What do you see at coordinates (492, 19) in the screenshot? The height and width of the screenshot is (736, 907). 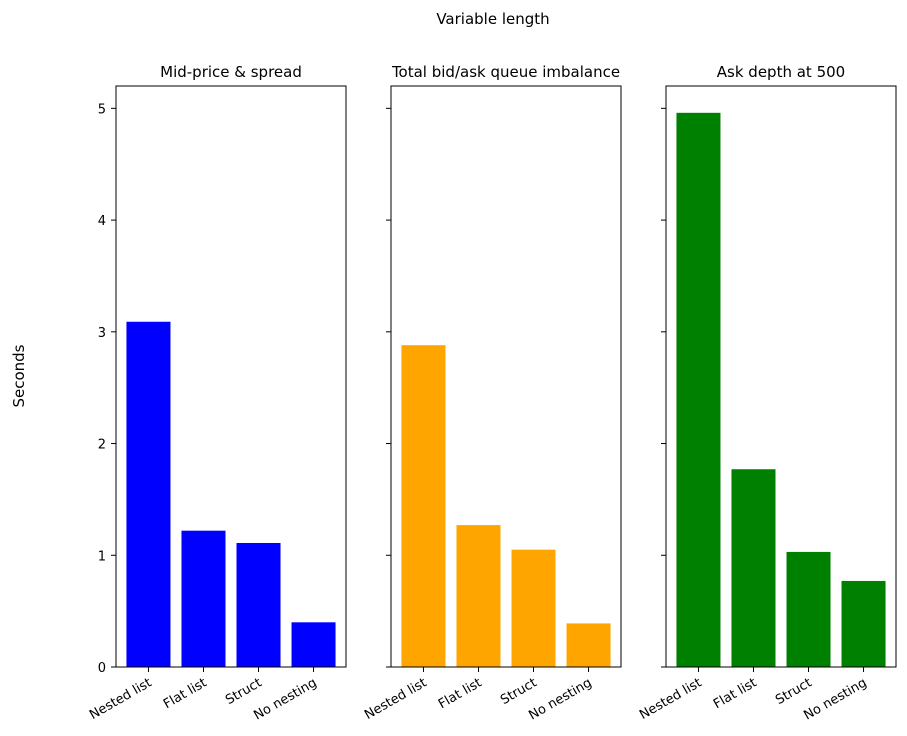 I see `figure-suptitle: Variable length` at bounding box center [492, 19].